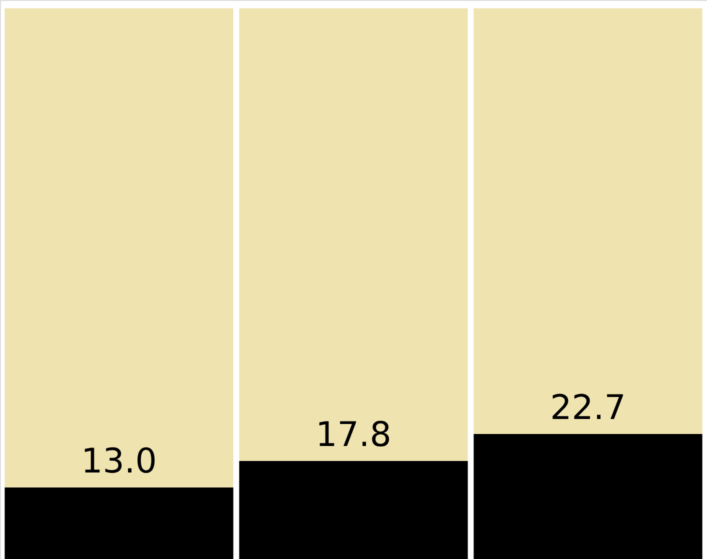  Describe the element at coordinates (119, 461) in the screenshot. I see `data-label: 13.0` at that location.